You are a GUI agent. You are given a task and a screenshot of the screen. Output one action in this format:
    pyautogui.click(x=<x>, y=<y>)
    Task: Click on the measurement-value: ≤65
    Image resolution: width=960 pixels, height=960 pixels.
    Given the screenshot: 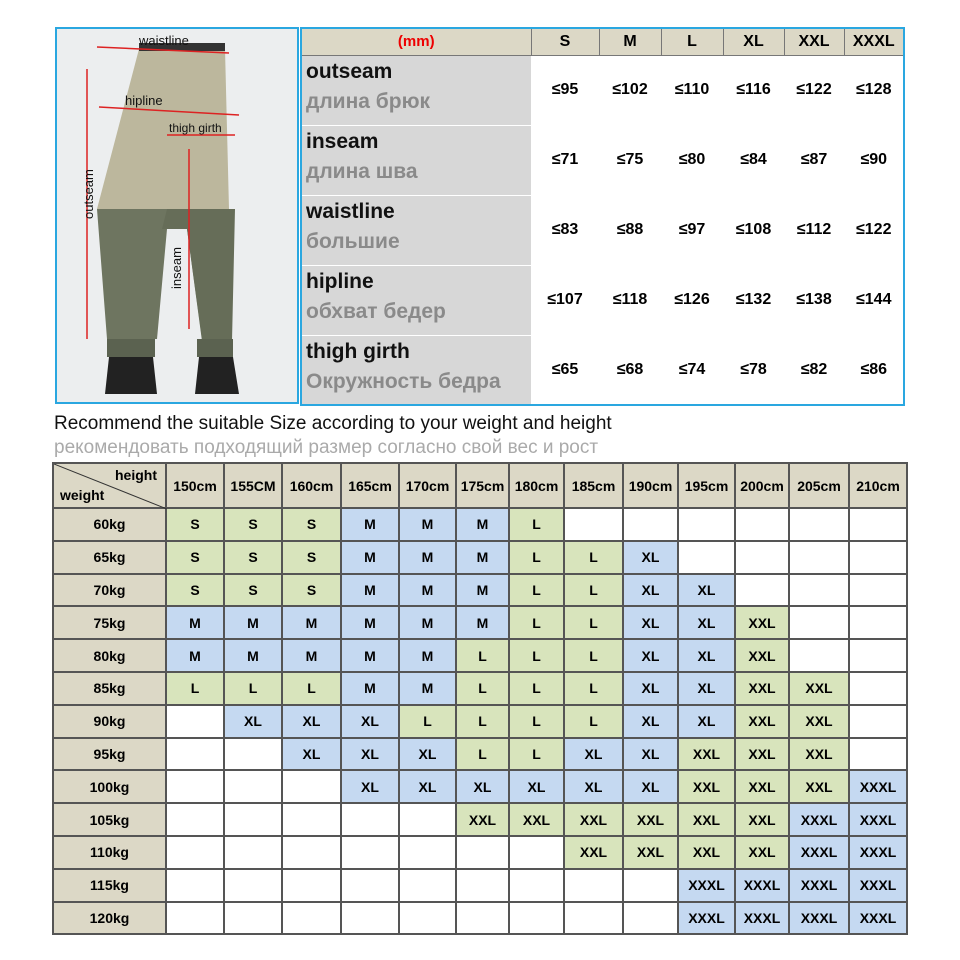 What is the action you would take?
    pyautogui.click(x=565, y=370)
    